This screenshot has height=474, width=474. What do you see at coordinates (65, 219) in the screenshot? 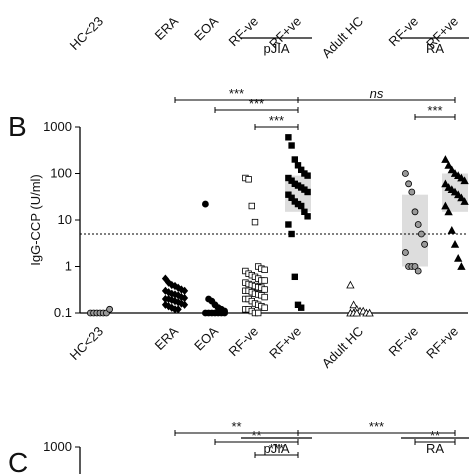
I see `y-tick-label: 10` at bounding box center [65, 219].